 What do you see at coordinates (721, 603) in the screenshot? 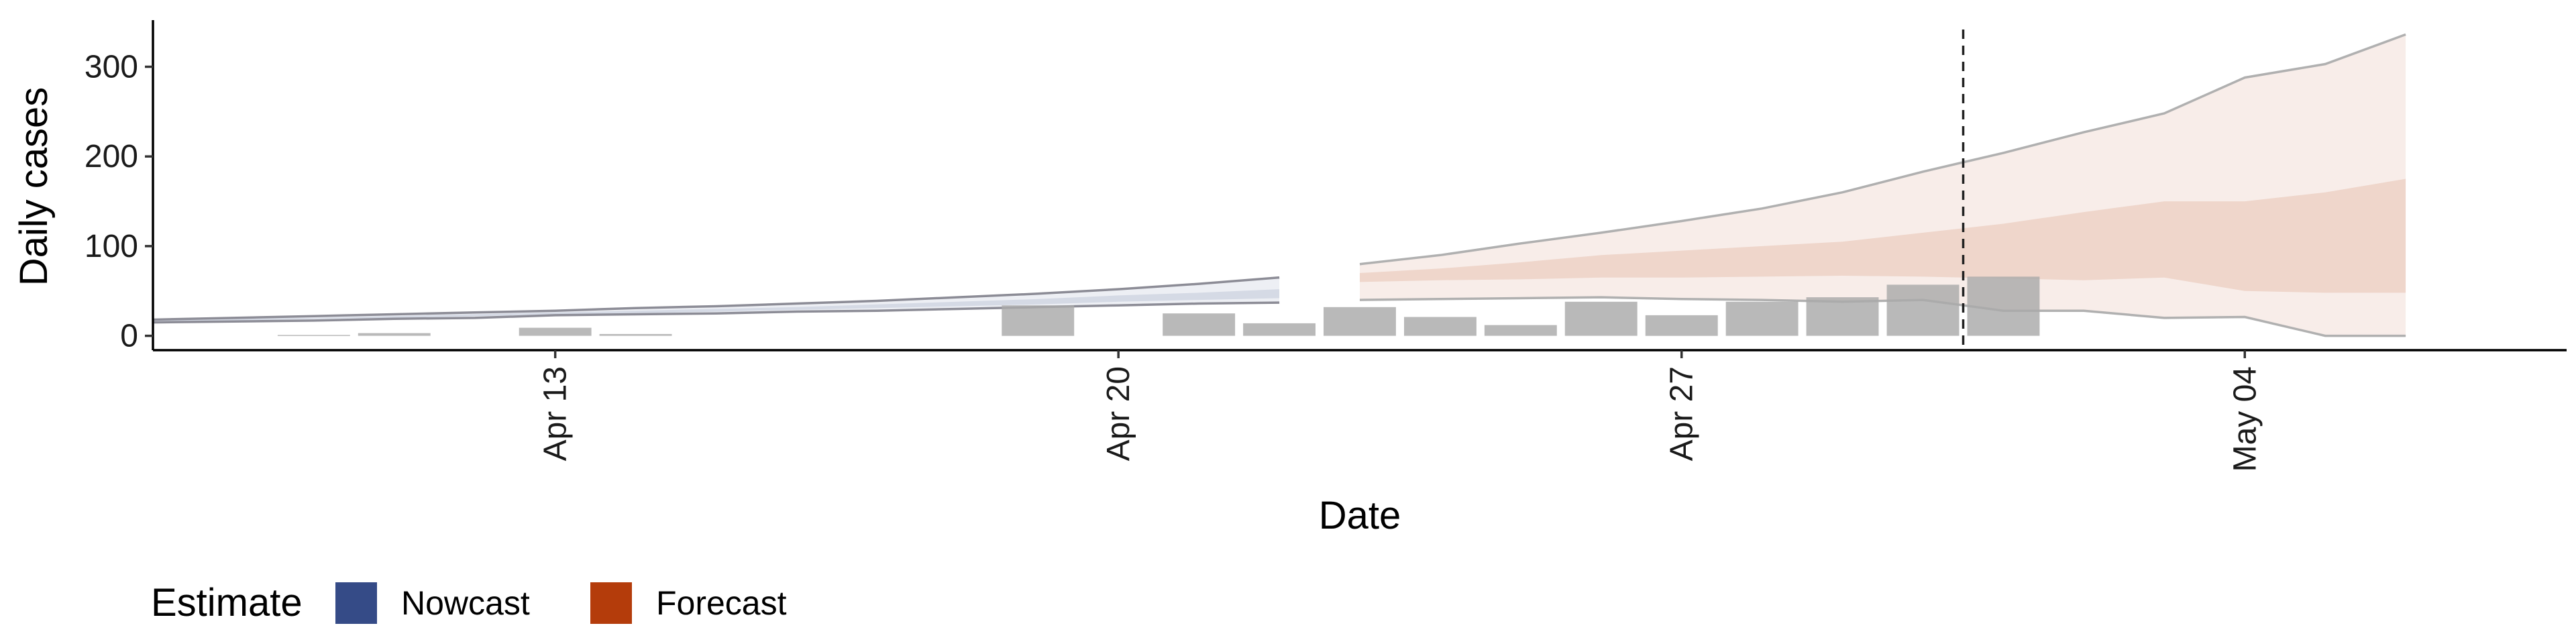
I see `legend-label: Forecast` at bounding box center [721, 603].